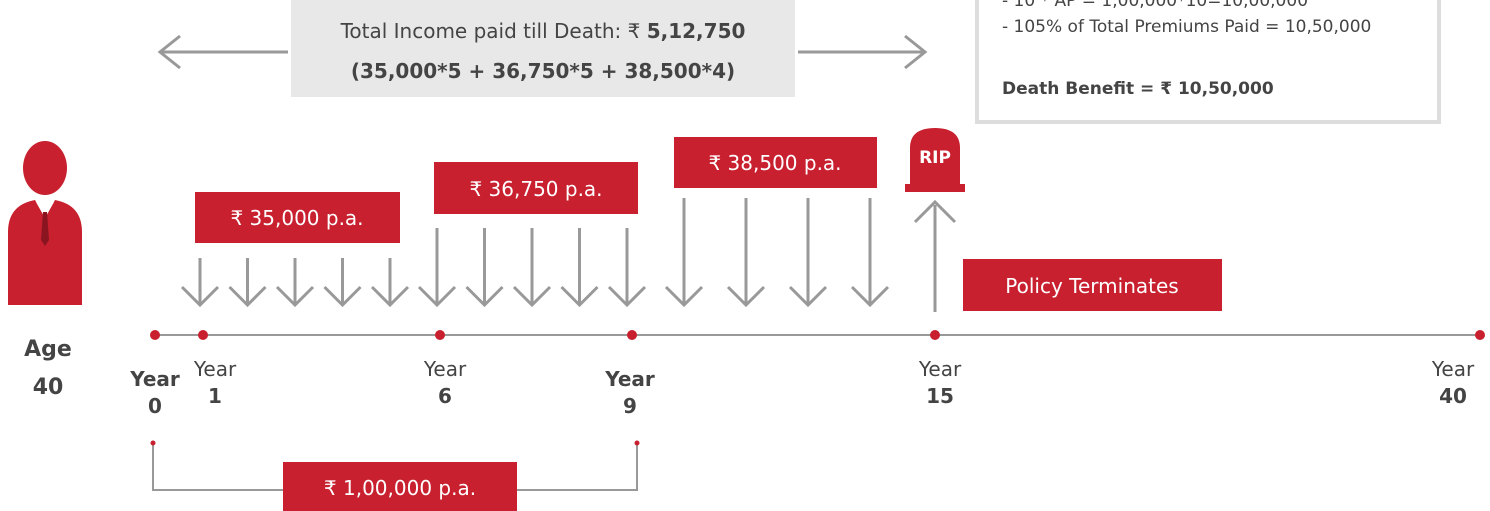 This screenshot has width=1490, height=511. I want to click on summary-box, so click(543, 48).